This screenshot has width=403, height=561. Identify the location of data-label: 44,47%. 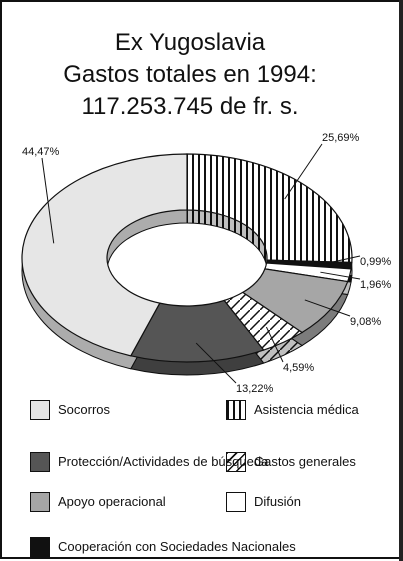
(41, 152).